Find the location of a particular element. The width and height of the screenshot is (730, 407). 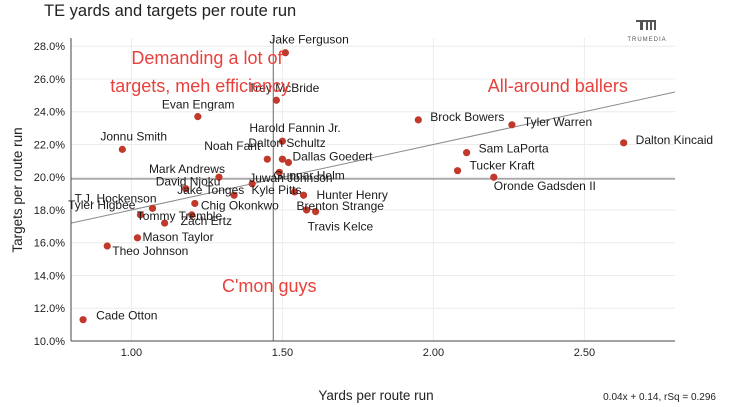

point-label: Zach Ertz is located at coordinates (206, 221).